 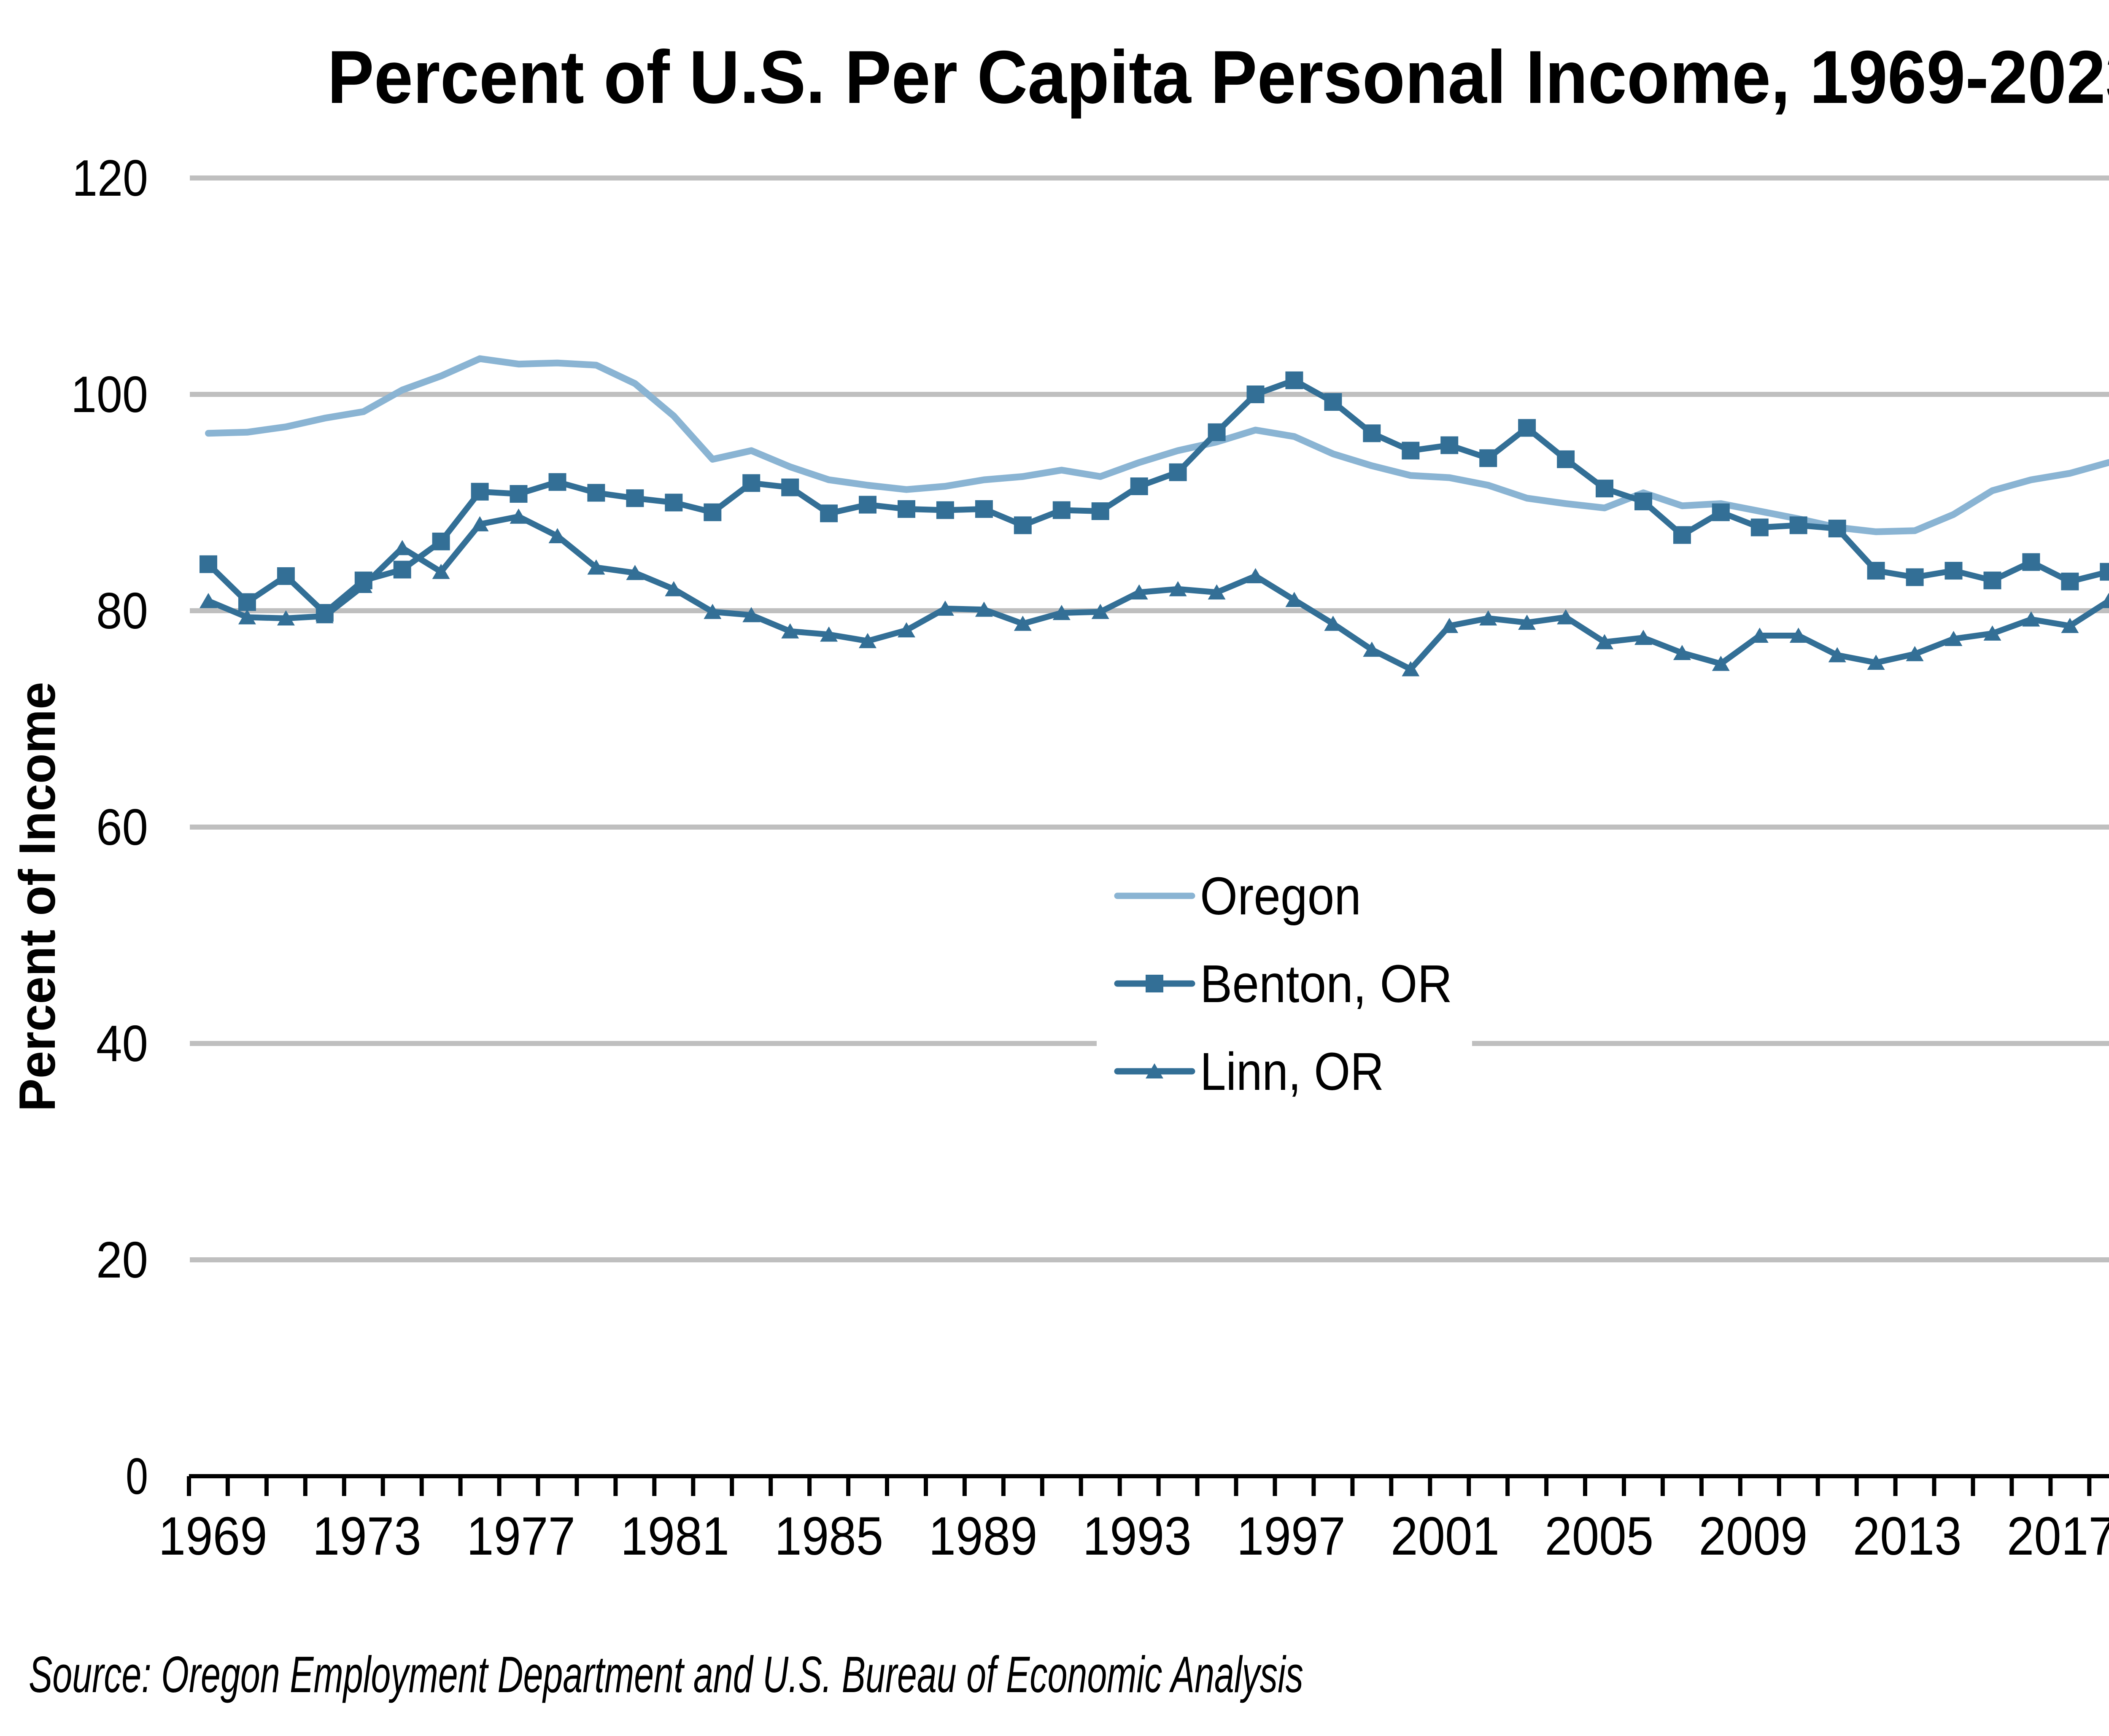 I want to click on svg-text: Benton, OR, so click(x=1326, y=984).